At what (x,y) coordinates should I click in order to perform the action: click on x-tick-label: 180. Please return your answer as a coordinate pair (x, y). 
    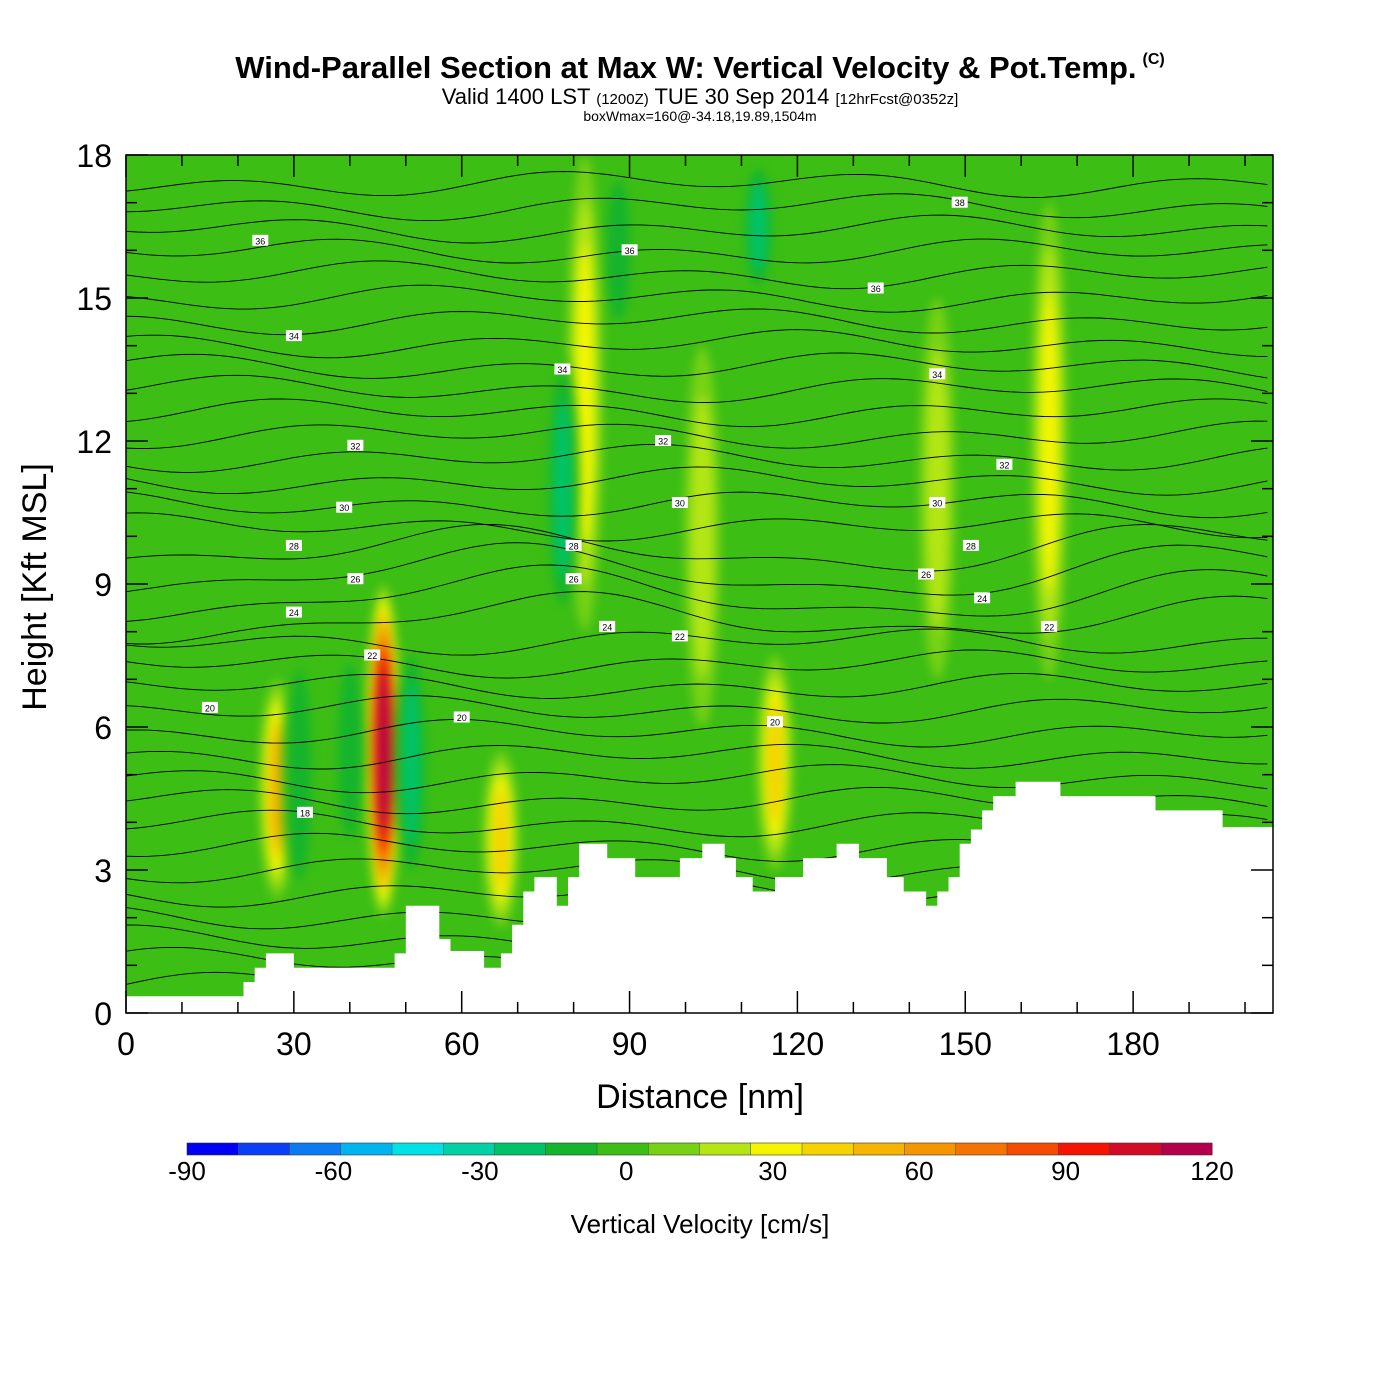
    Looking at the image, I should click on (1132, 1044).